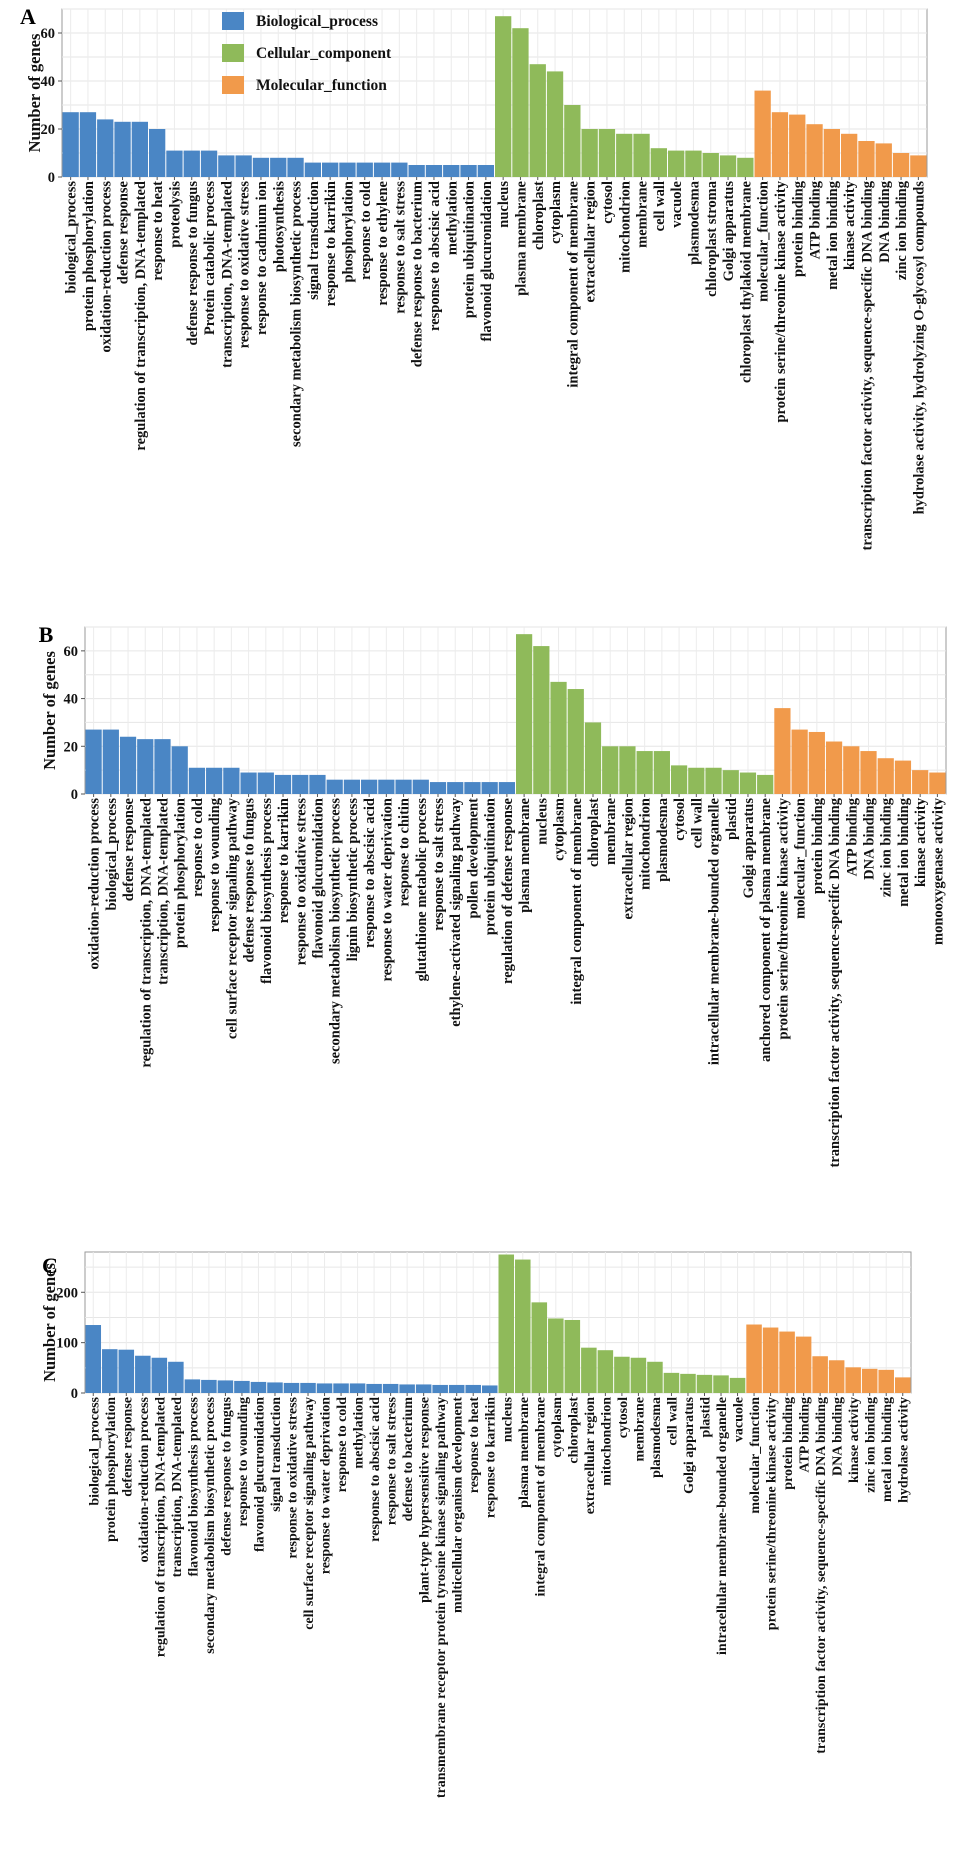  Describe the element at coordinates (375, 1469) in the screenshot. I see `x-tick-label: response to abscisic acid` at that location.